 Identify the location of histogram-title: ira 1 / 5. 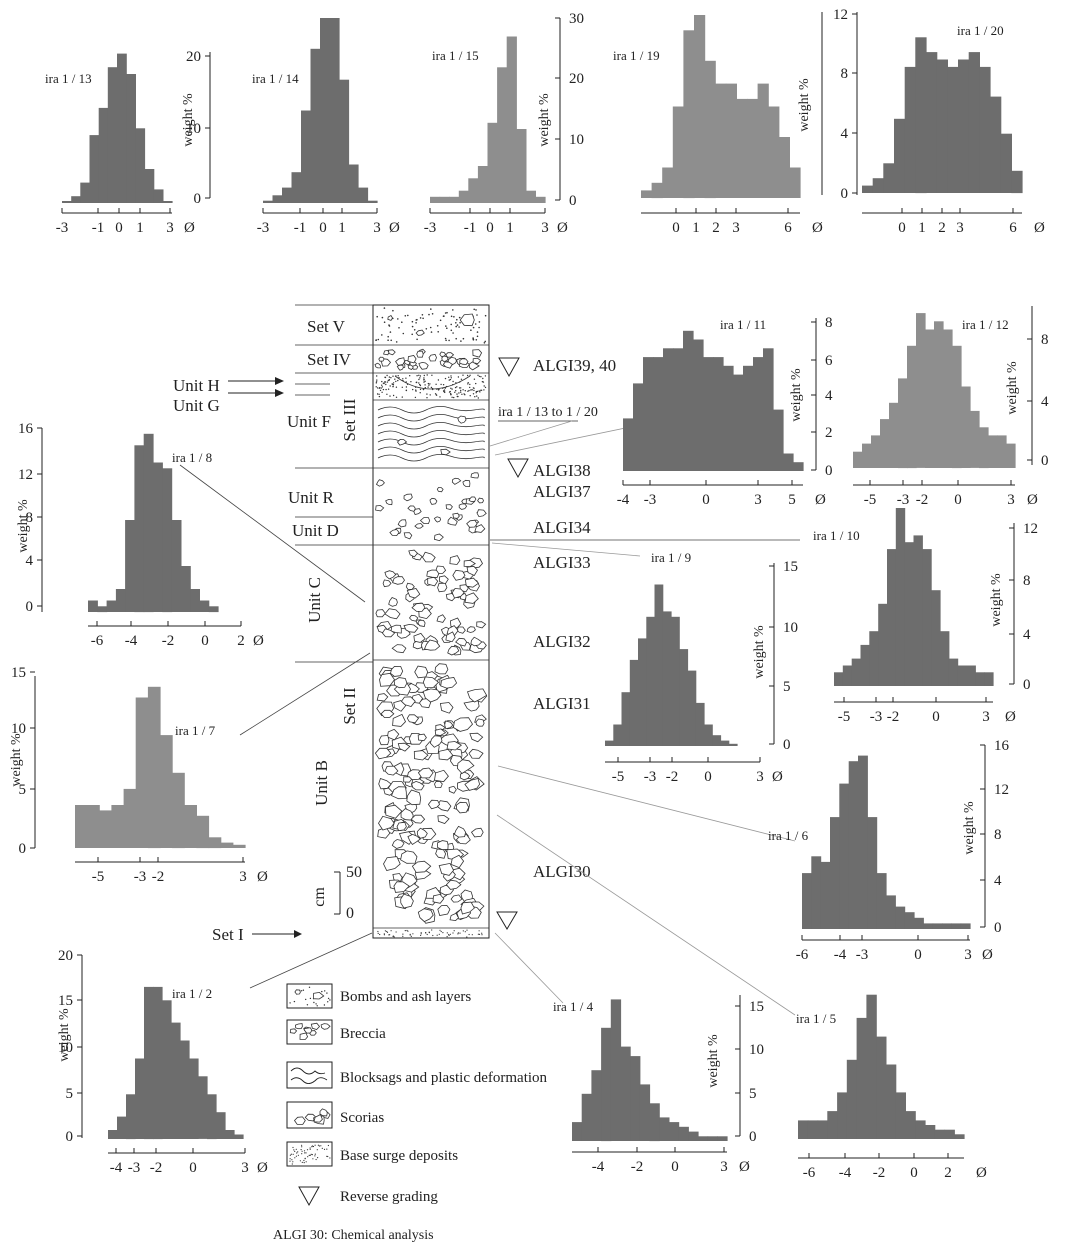
(816, 1018).